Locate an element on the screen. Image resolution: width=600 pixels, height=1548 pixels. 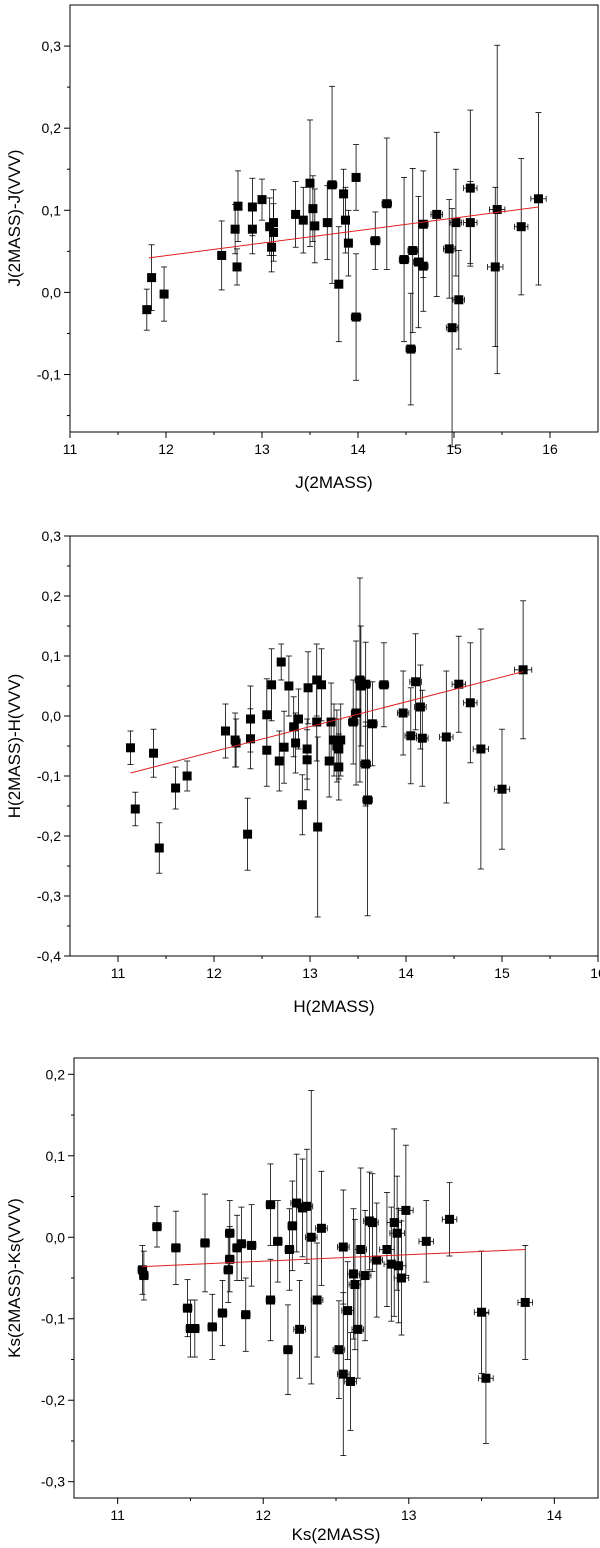
y-tick-label: 0,3 is located at coordinates (52, 46).